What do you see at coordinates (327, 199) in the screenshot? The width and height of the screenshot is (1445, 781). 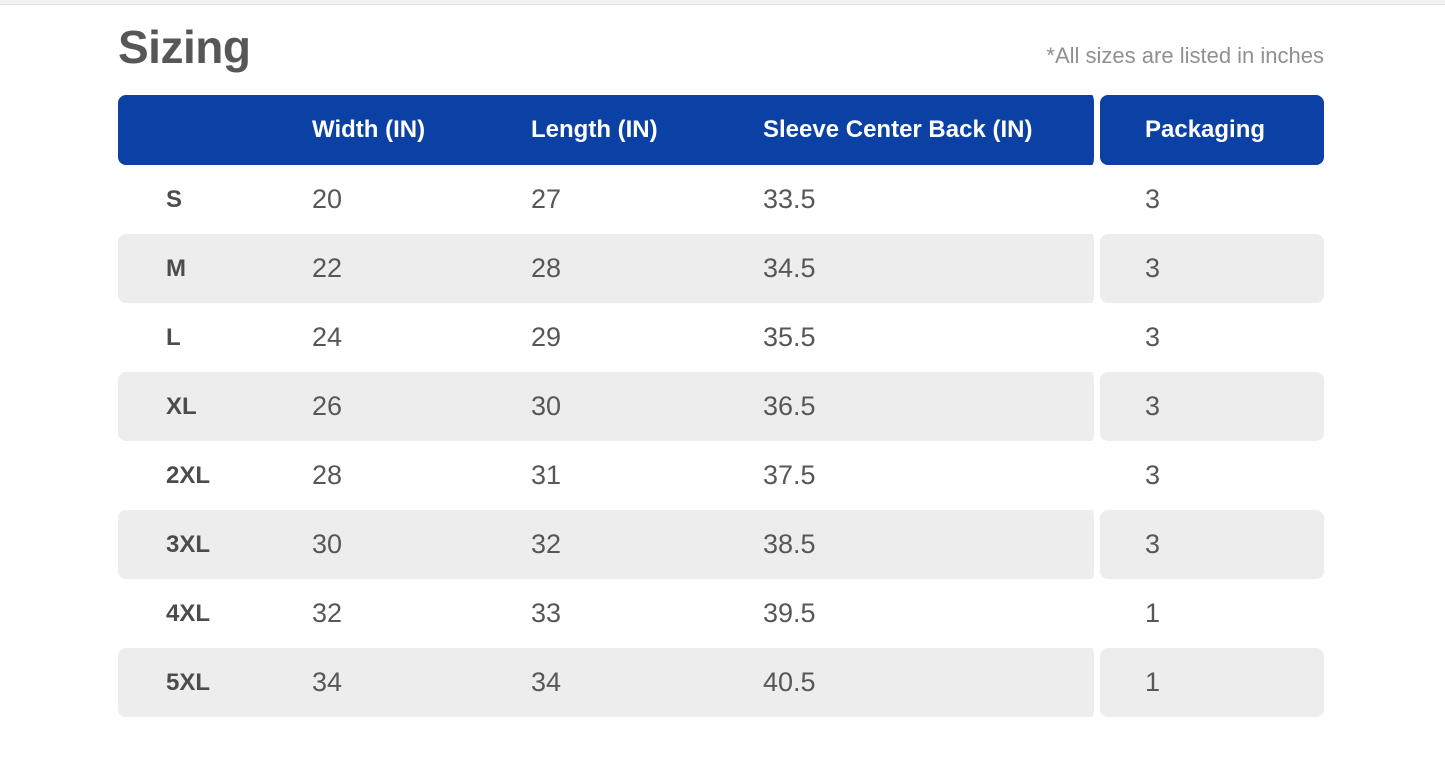 I see `width-value-cell: 20` at bounding box center [327, 199].